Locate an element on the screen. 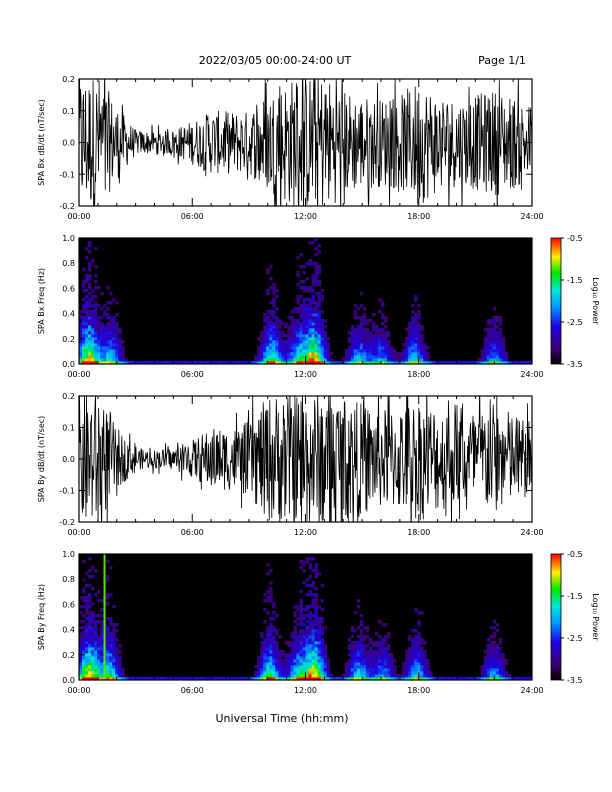 Image resolution: width=612 pixels, height=792 pixels. heatmap-cells is located at coordinates (306, 301).